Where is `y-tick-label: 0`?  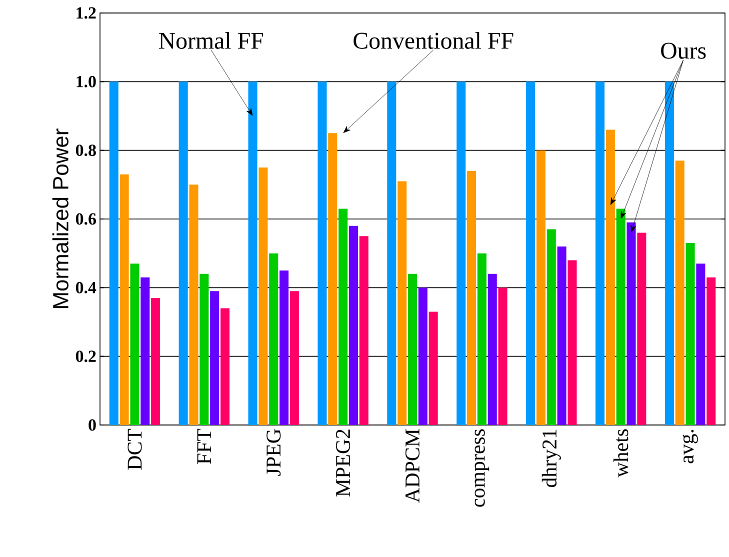
y-tick-label: 0 is located at coordinates (92, 425).